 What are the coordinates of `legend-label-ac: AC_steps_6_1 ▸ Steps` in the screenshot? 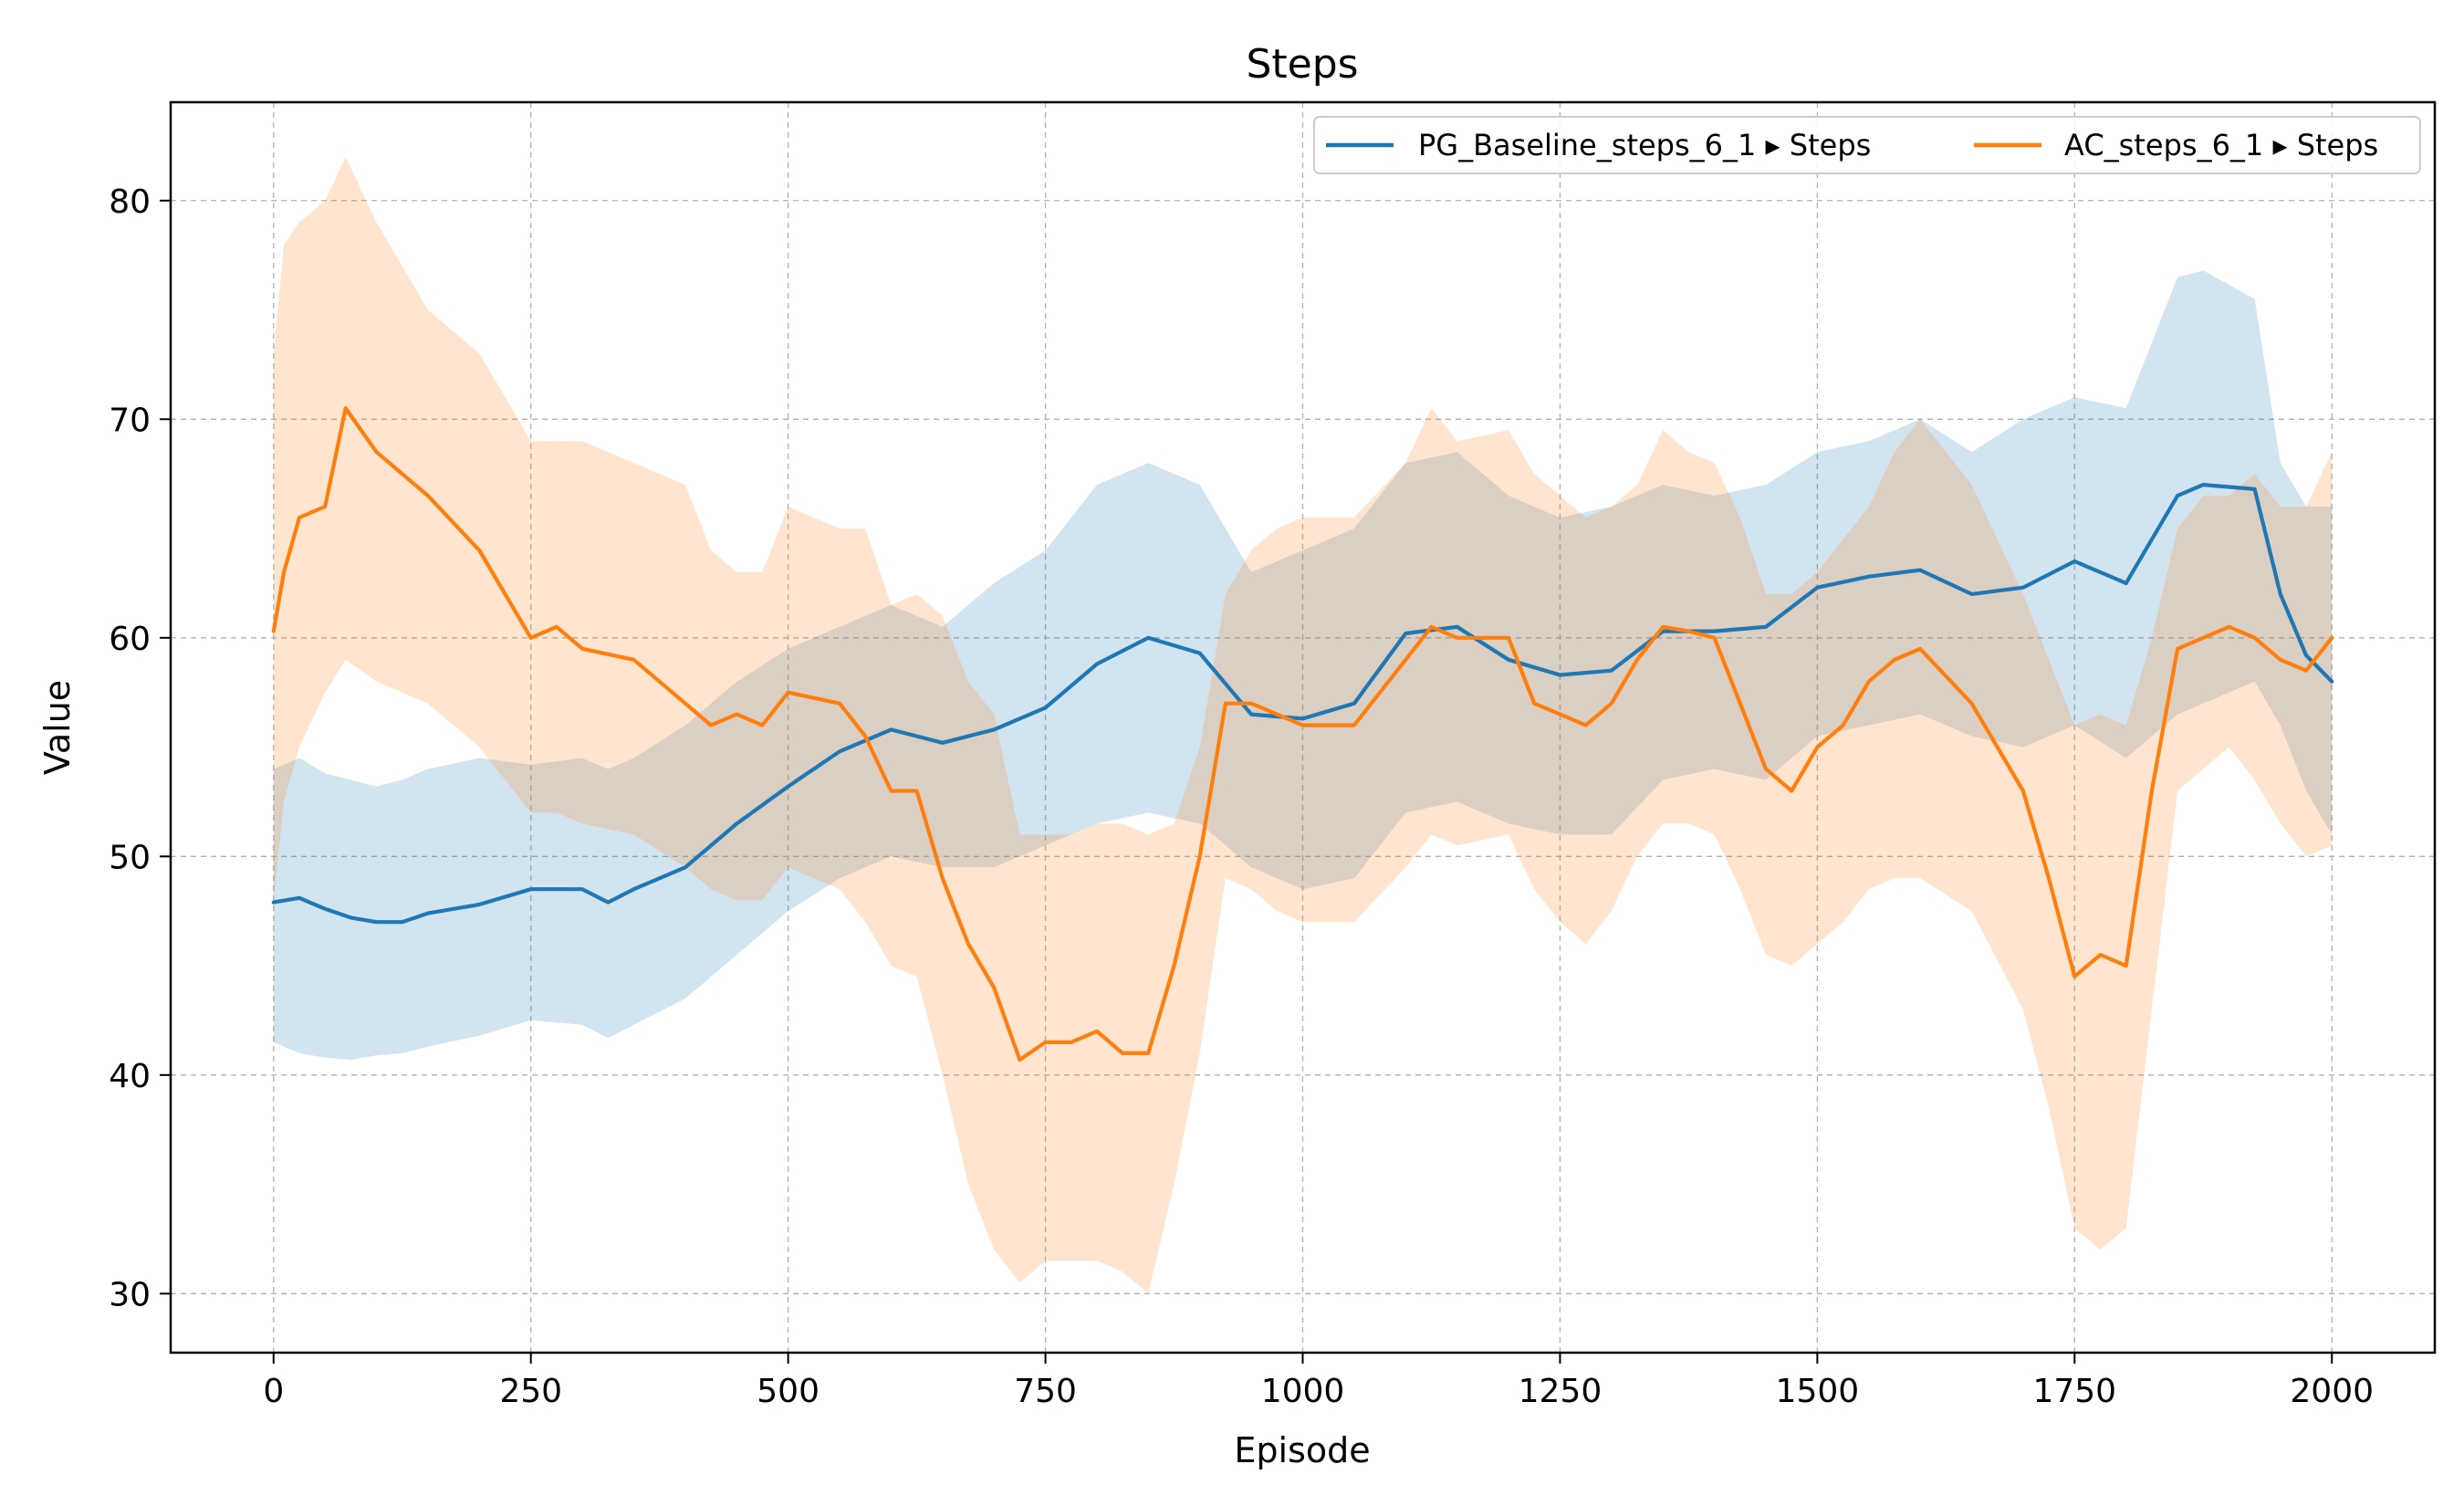 It's located at (2221, 145).